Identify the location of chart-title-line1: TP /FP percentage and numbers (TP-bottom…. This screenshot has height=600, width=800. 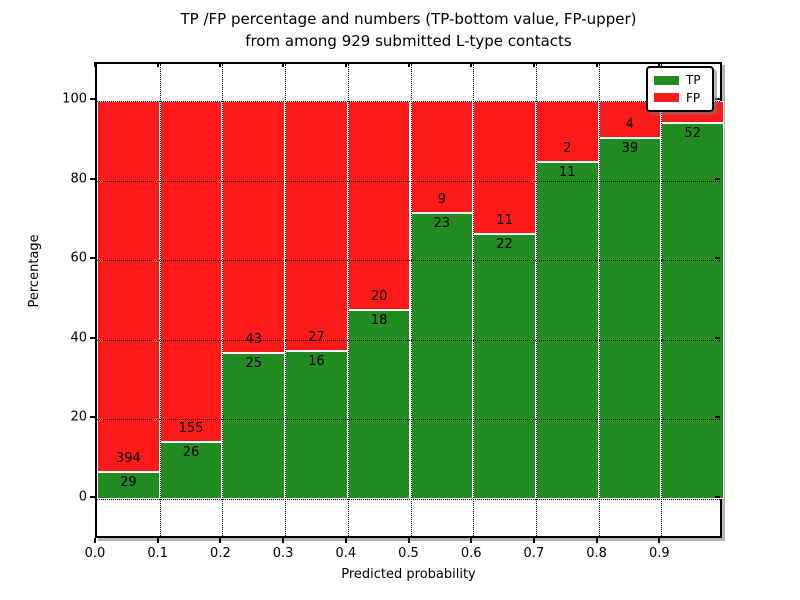
(408, 19).